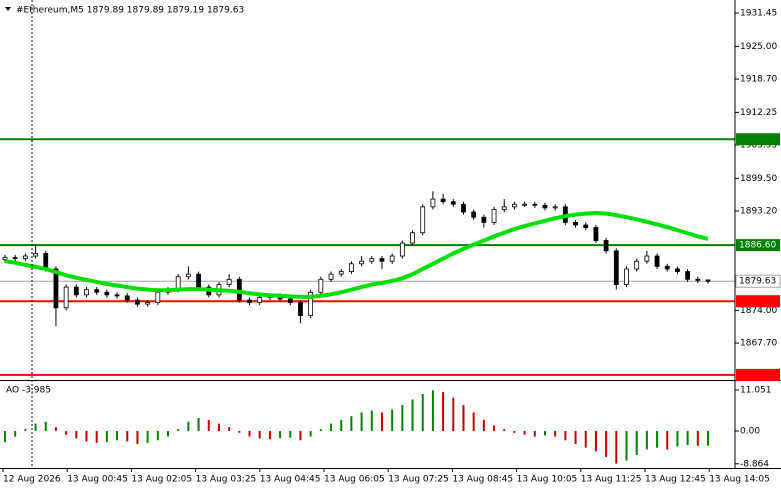 This screenshot has width=781, height=489. What do you see at coordinates (758, 145) in the screenshot?
I see `y-tick-label: 1905.95` at bounding box center [758, 145].